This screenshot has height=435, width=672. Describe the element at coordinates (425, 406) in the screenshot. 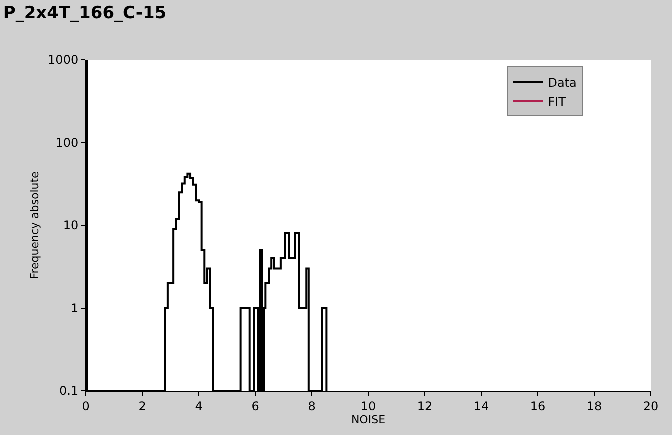

I see `x-tick-label: 12` at that location.